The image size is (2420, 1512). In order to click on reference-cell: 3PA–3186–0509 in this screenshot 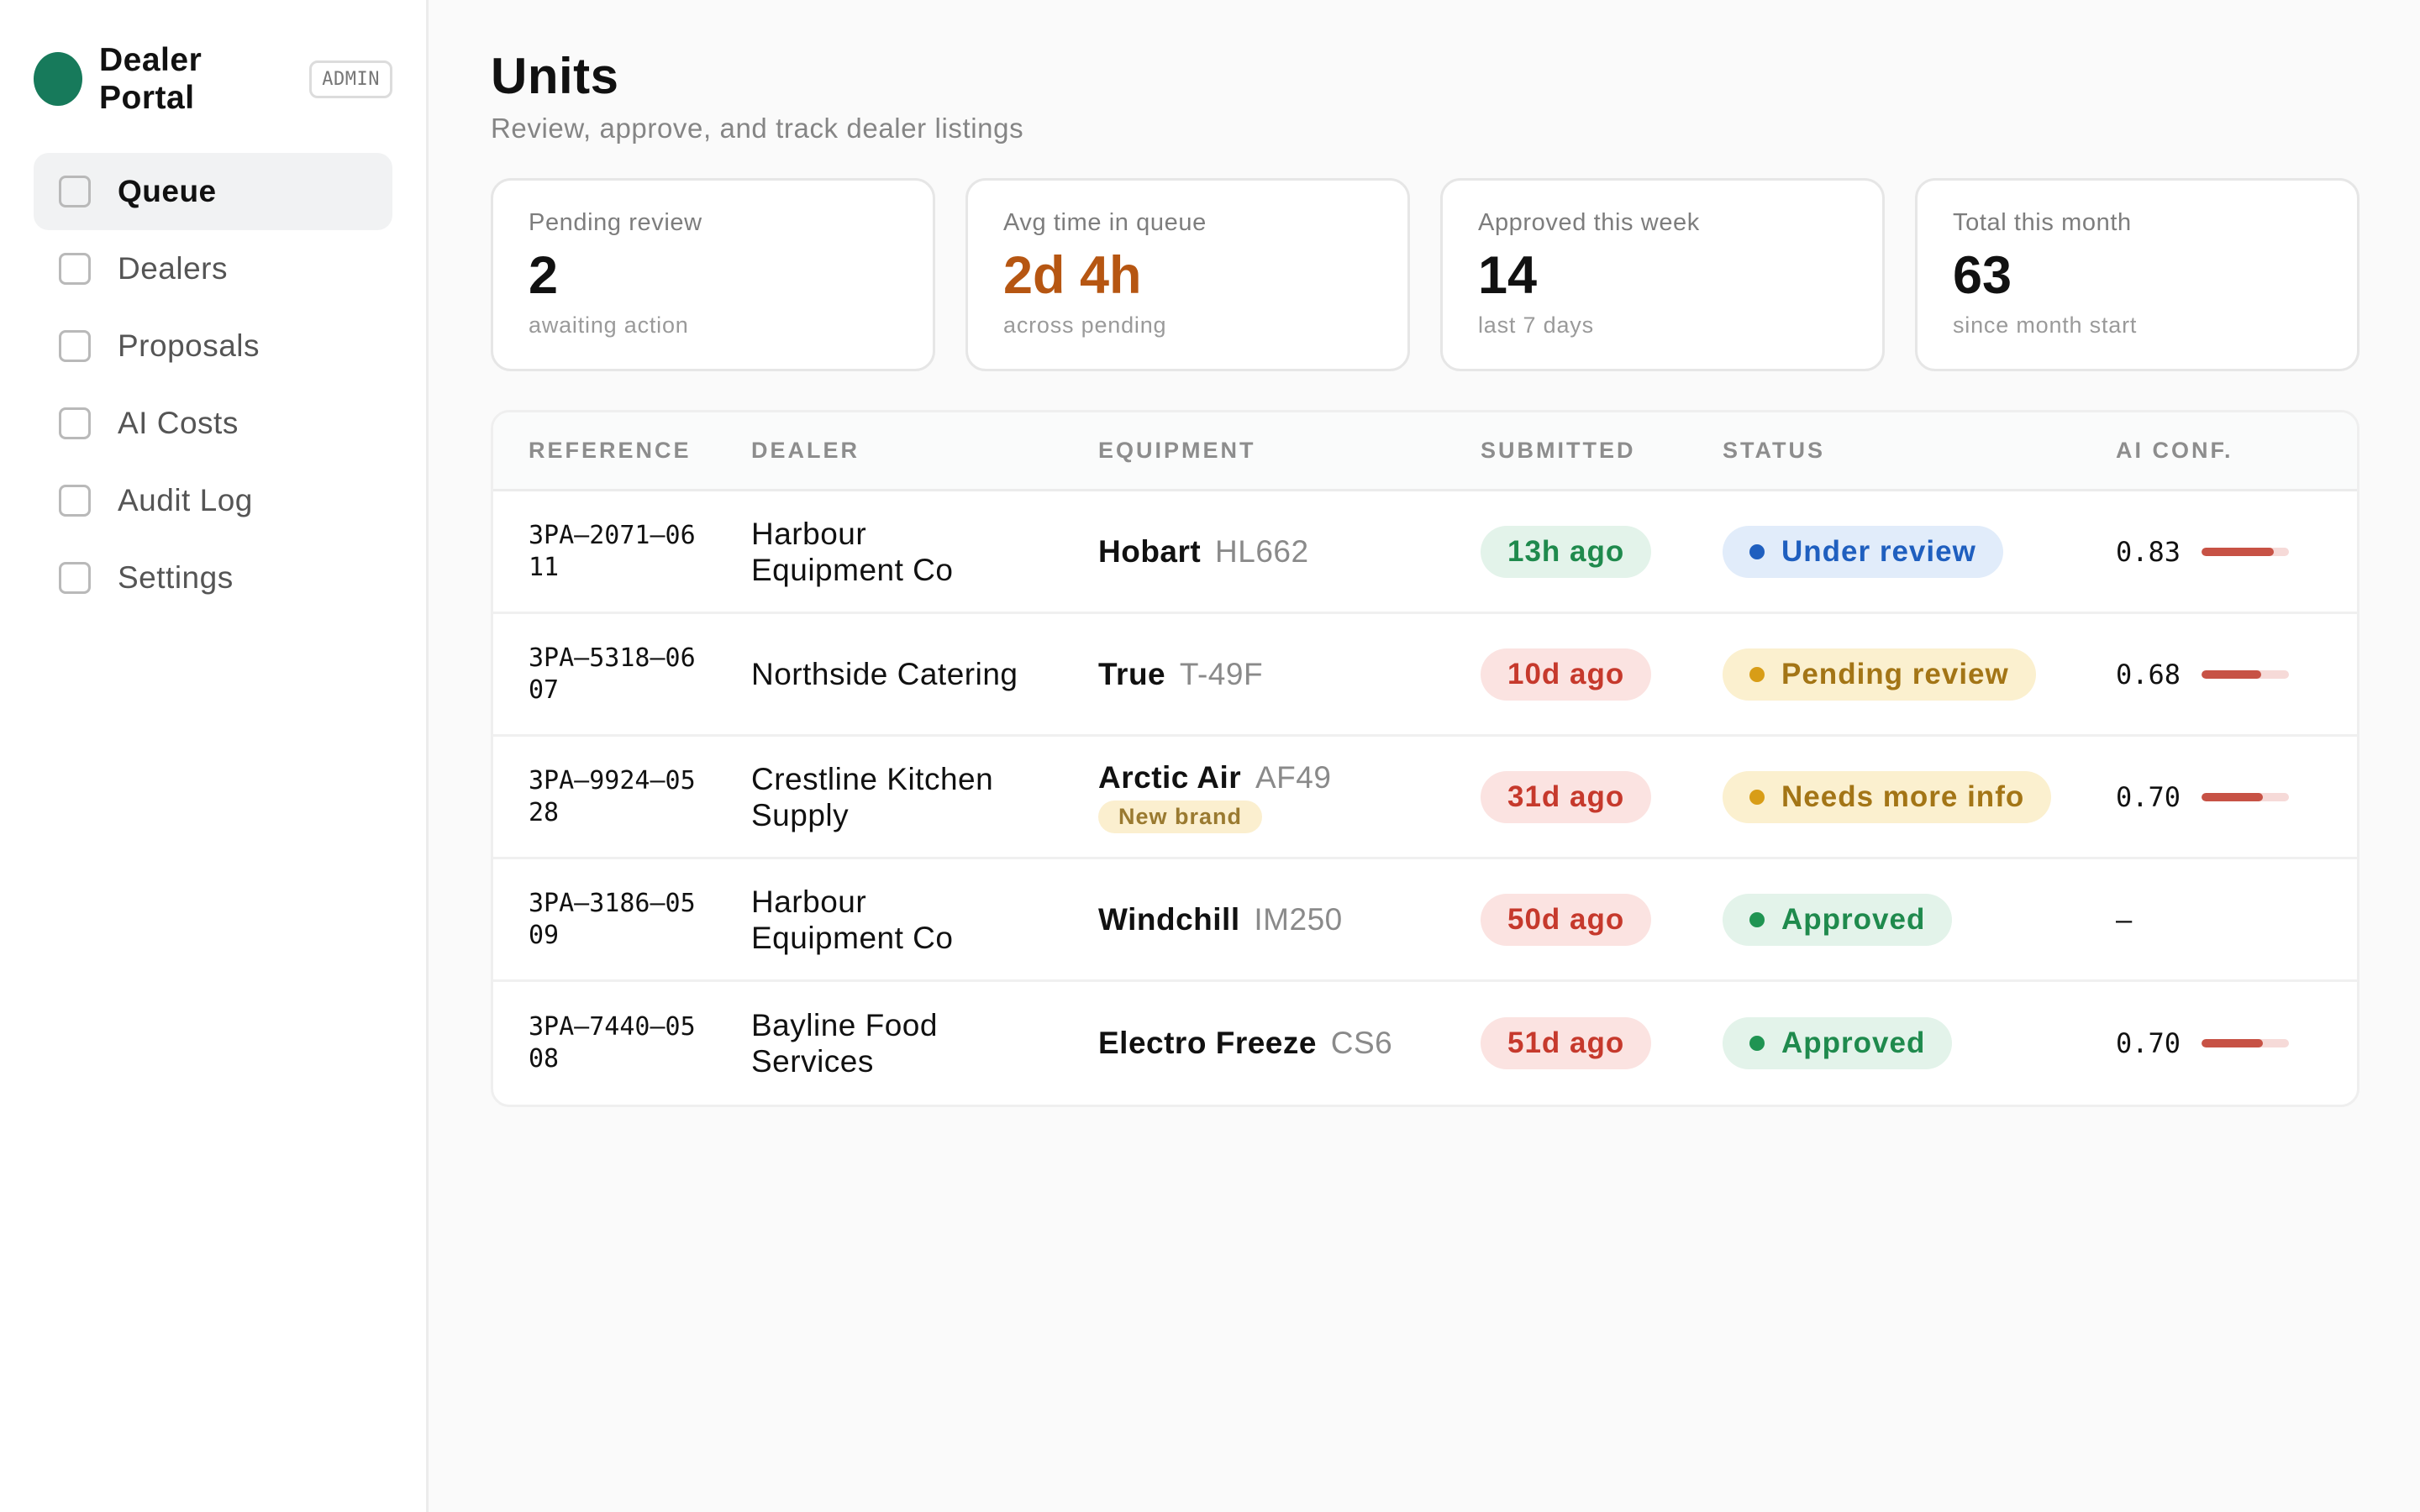, I will do `click(613, 919)`.